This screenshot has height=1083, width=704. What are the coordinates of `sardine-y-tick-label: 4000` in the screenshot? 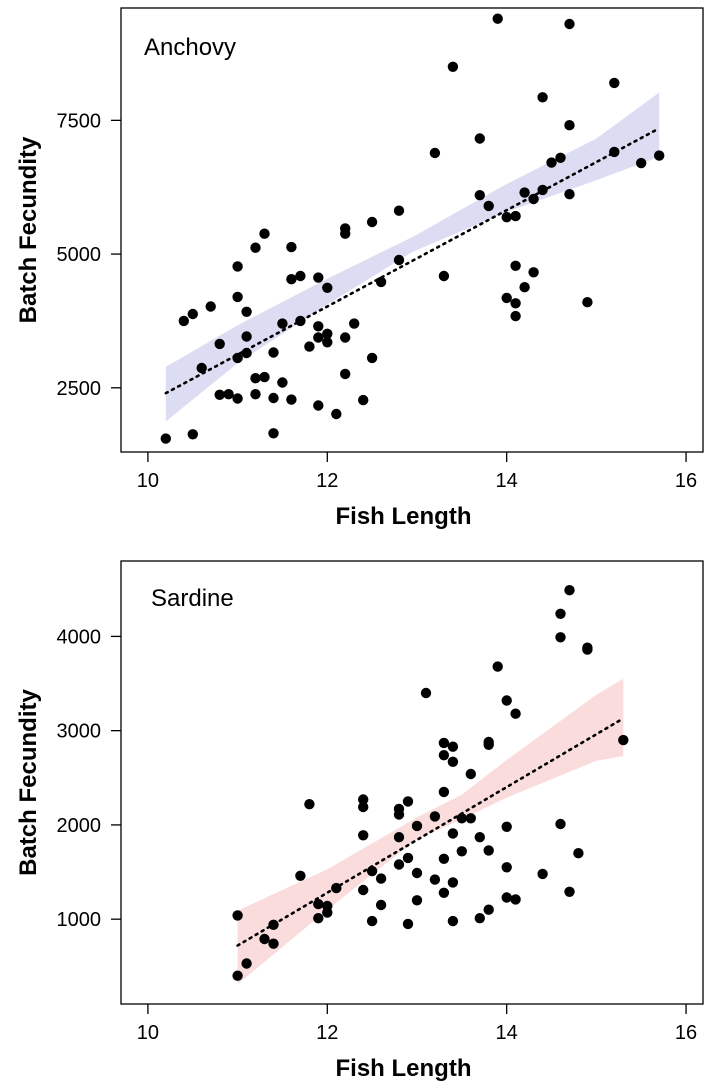 It's located at (79, 637).